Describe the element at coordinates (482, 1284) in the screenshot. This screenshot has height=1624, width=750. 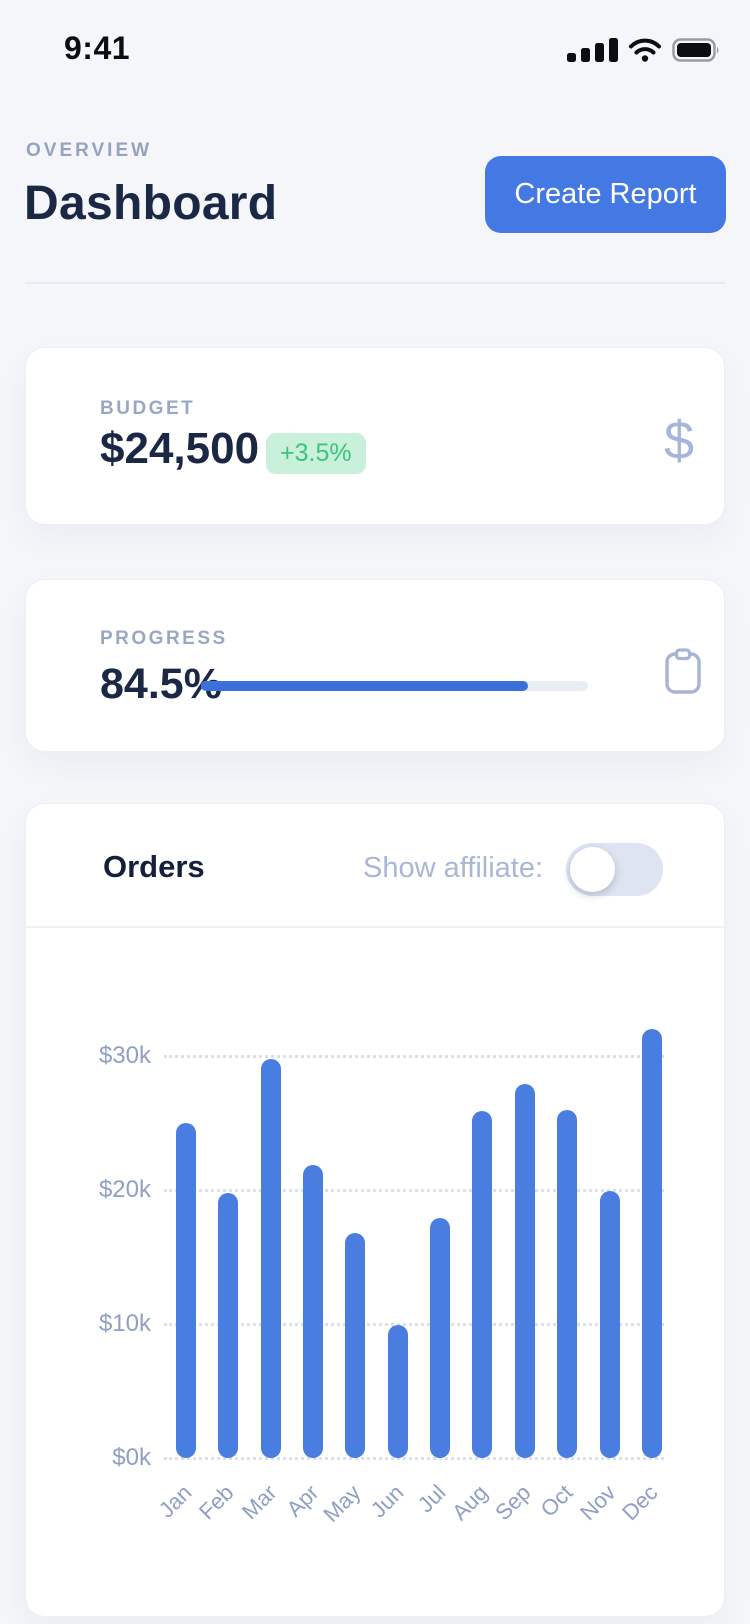
I see `bar-Aug` at that location.